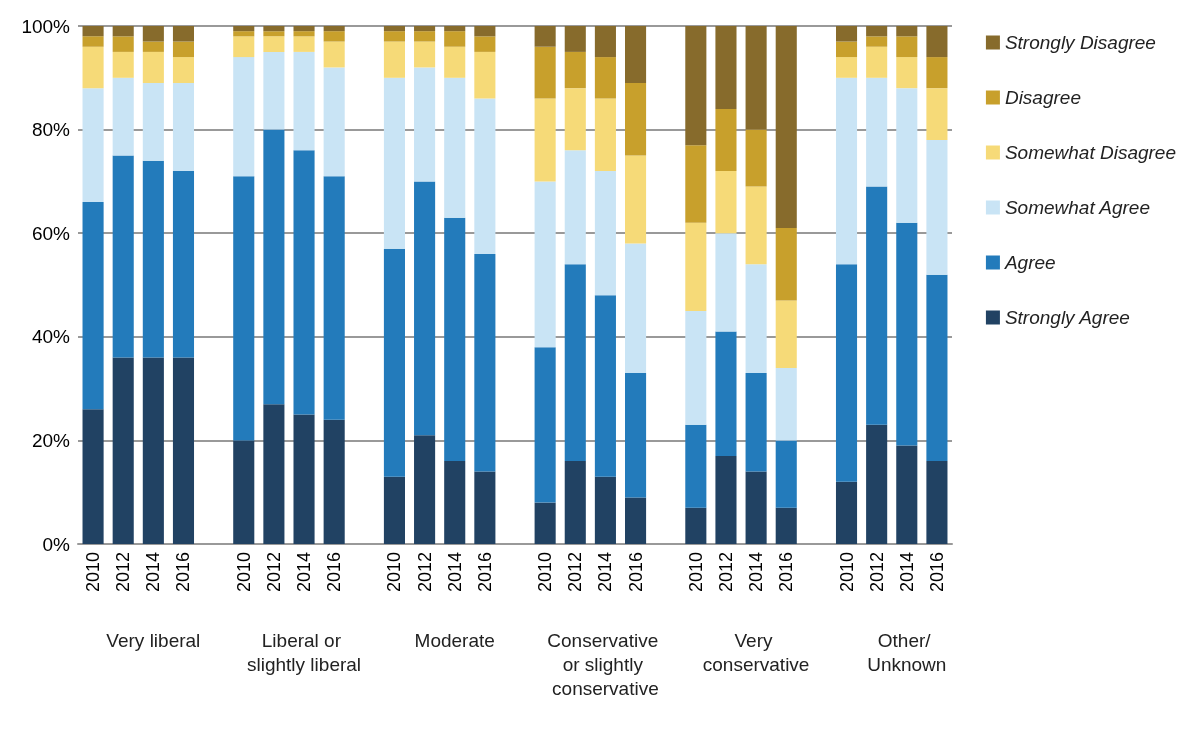  Describe the element at coordinates (907, 652) in the screenshot. I see `text: Other/ Unknown` at that location.